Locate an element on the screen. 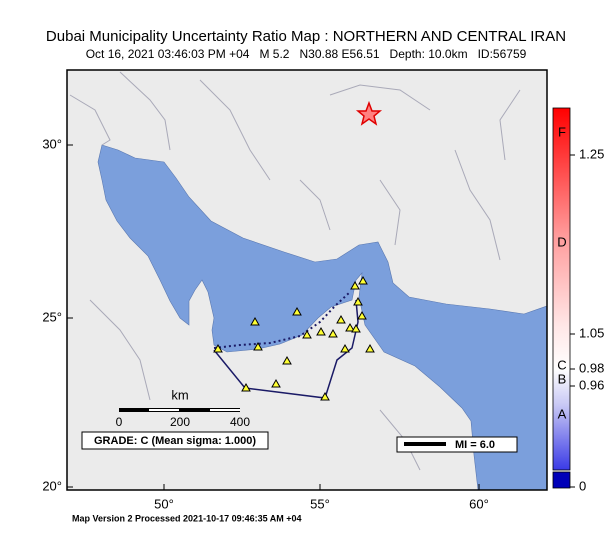  lon-label: 55° is located at coordinates (320, 503).